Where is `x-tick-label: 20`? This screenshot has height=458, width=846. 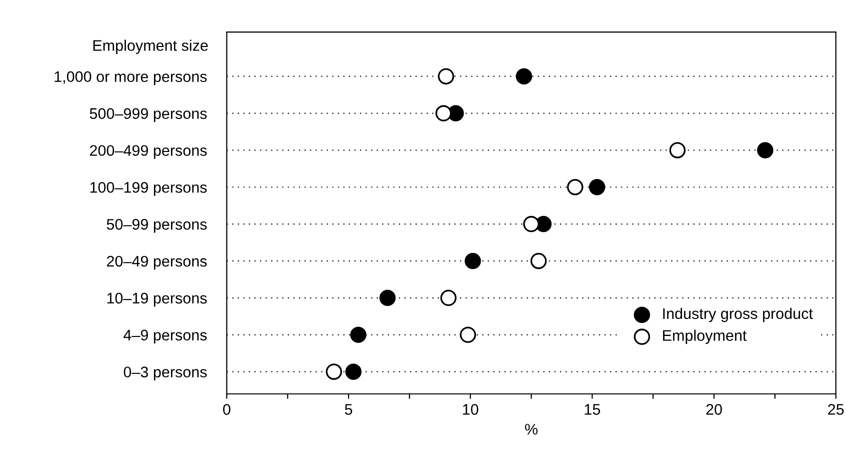
x-tick-label: 20 is located at coordinates (714, 409).